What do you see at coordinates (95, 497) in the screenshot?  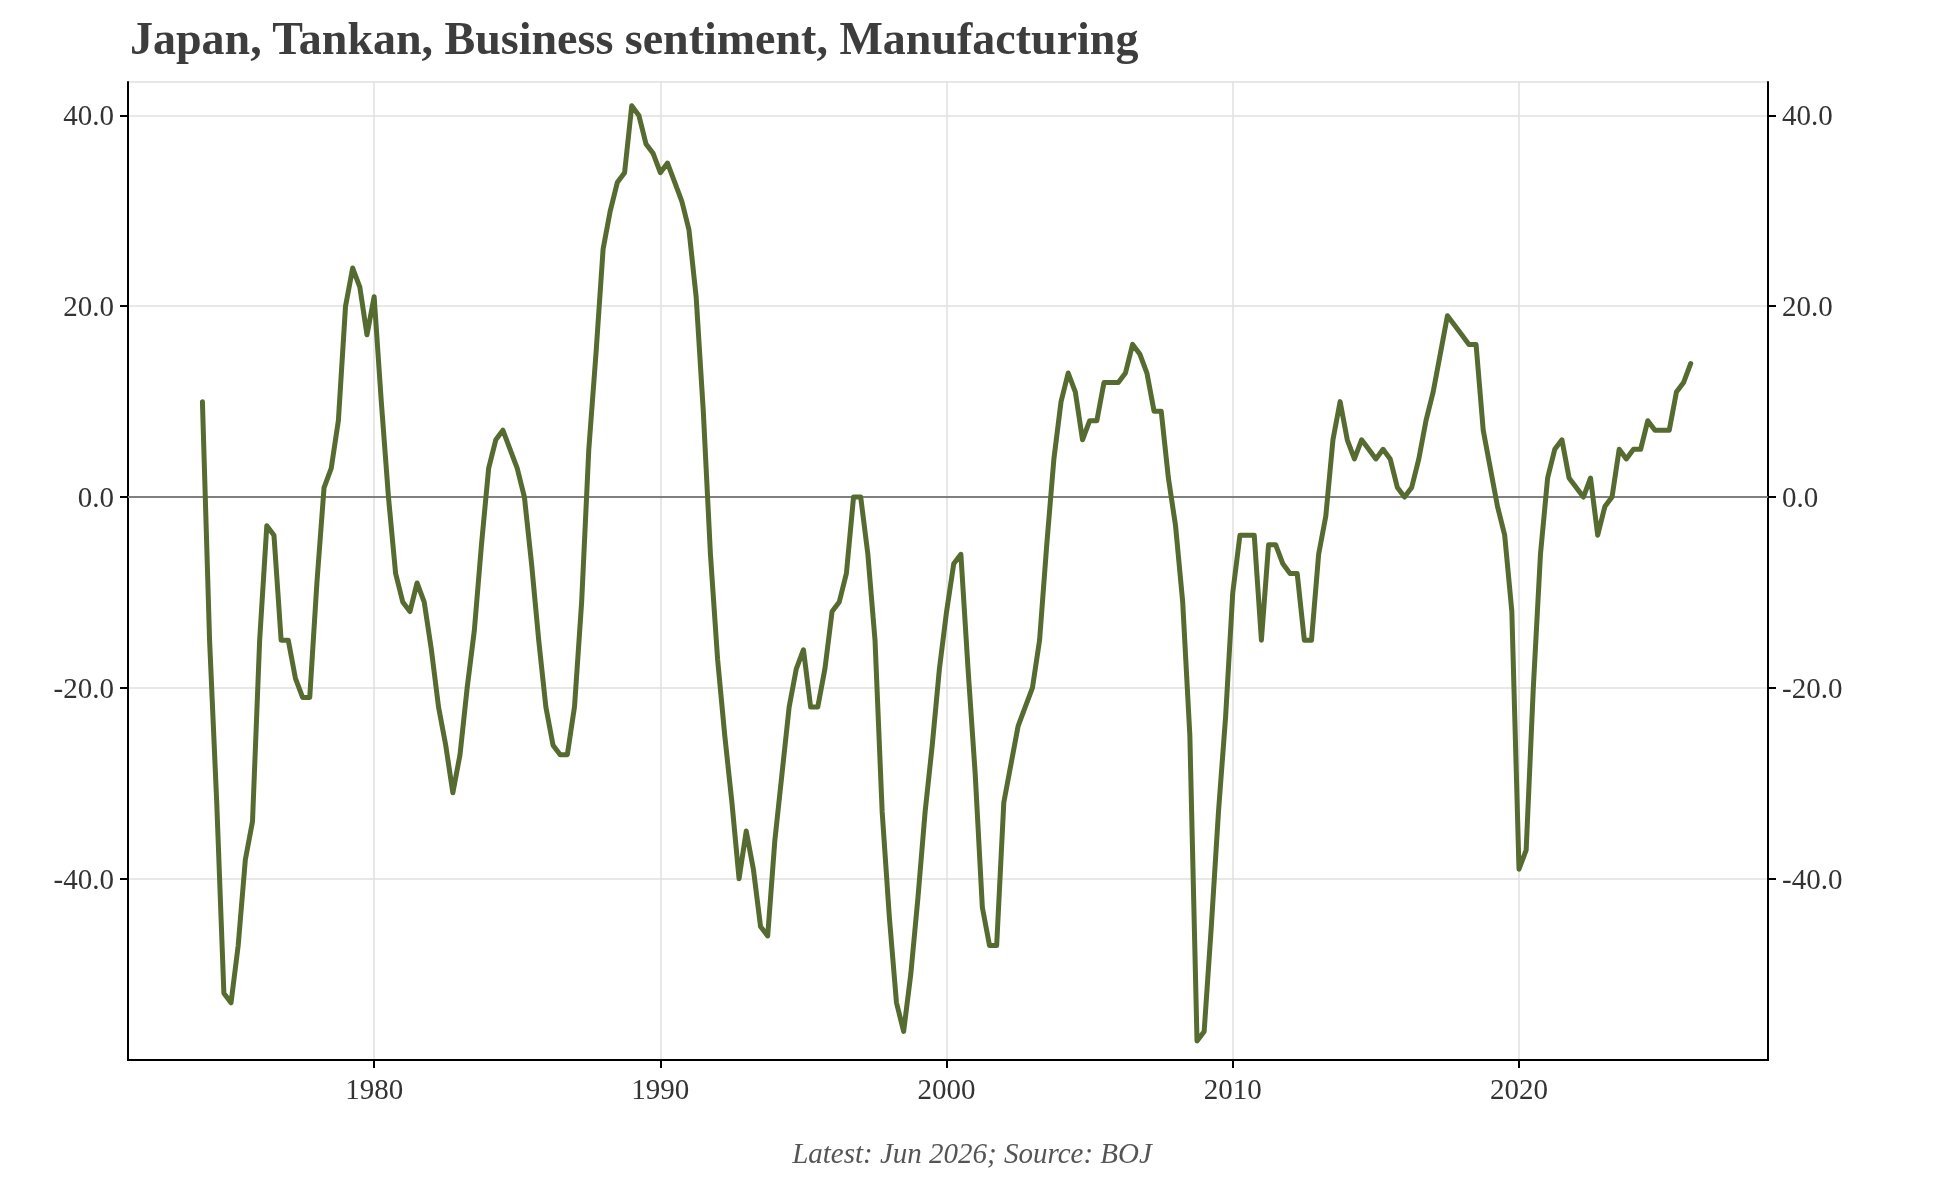 I see `y-tick-label: 0.0` at bounding box center [95, 497].